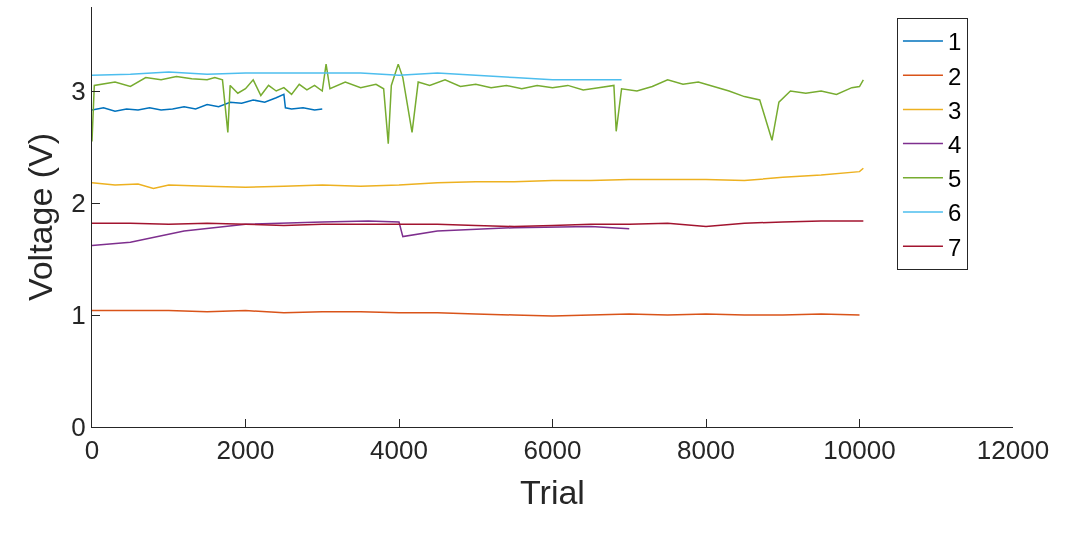  What do you see at coordinates (552, 491) in the screenshot?
I see `x-axis-title: Trial` at bounding box center [552, 491].